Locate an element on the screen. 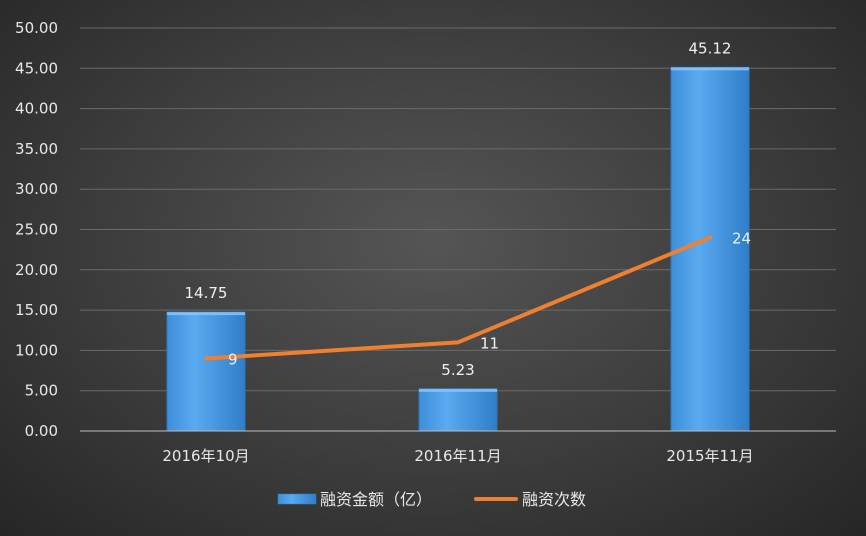  x-tick-label: 2016年10月 is located at coordinates (205, 456).